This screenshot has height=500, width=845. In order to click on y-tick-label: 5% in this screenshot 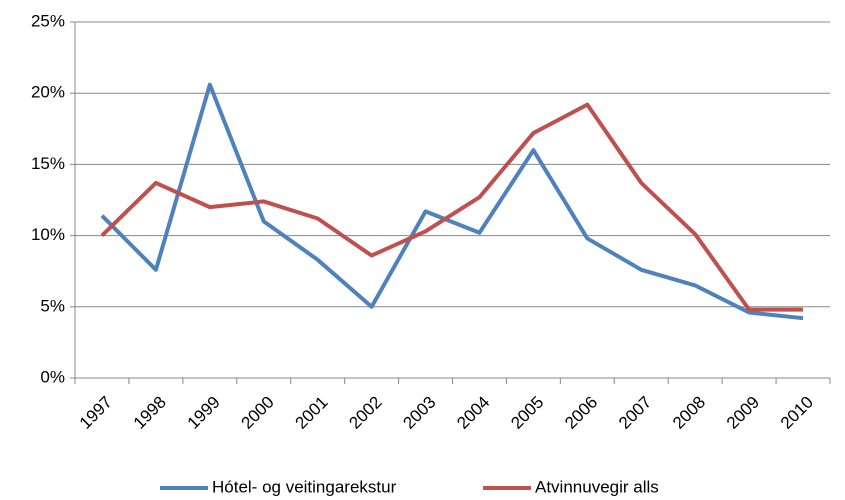, I will do `click(52, 305)`.